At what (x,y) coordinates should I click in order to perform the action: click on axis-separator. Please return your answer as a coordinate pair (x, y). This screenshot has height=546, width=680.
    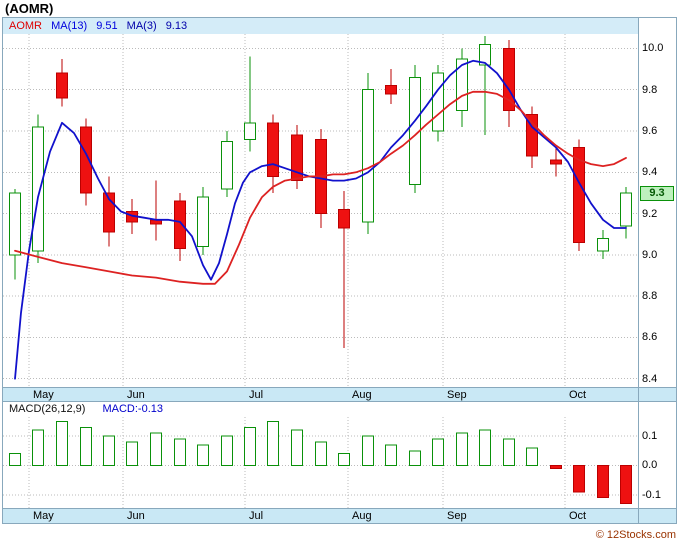
    Looking at the image, I should click on (638, 270).